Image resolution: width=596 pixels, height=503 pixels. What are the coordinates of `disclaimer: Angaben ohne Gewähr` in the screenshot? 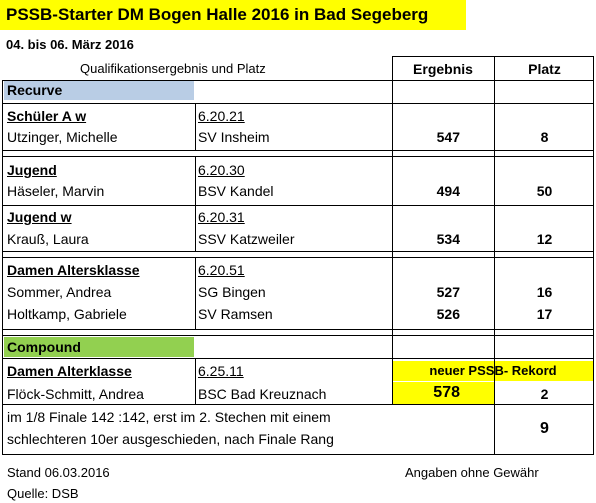 It's located at (472, 472).